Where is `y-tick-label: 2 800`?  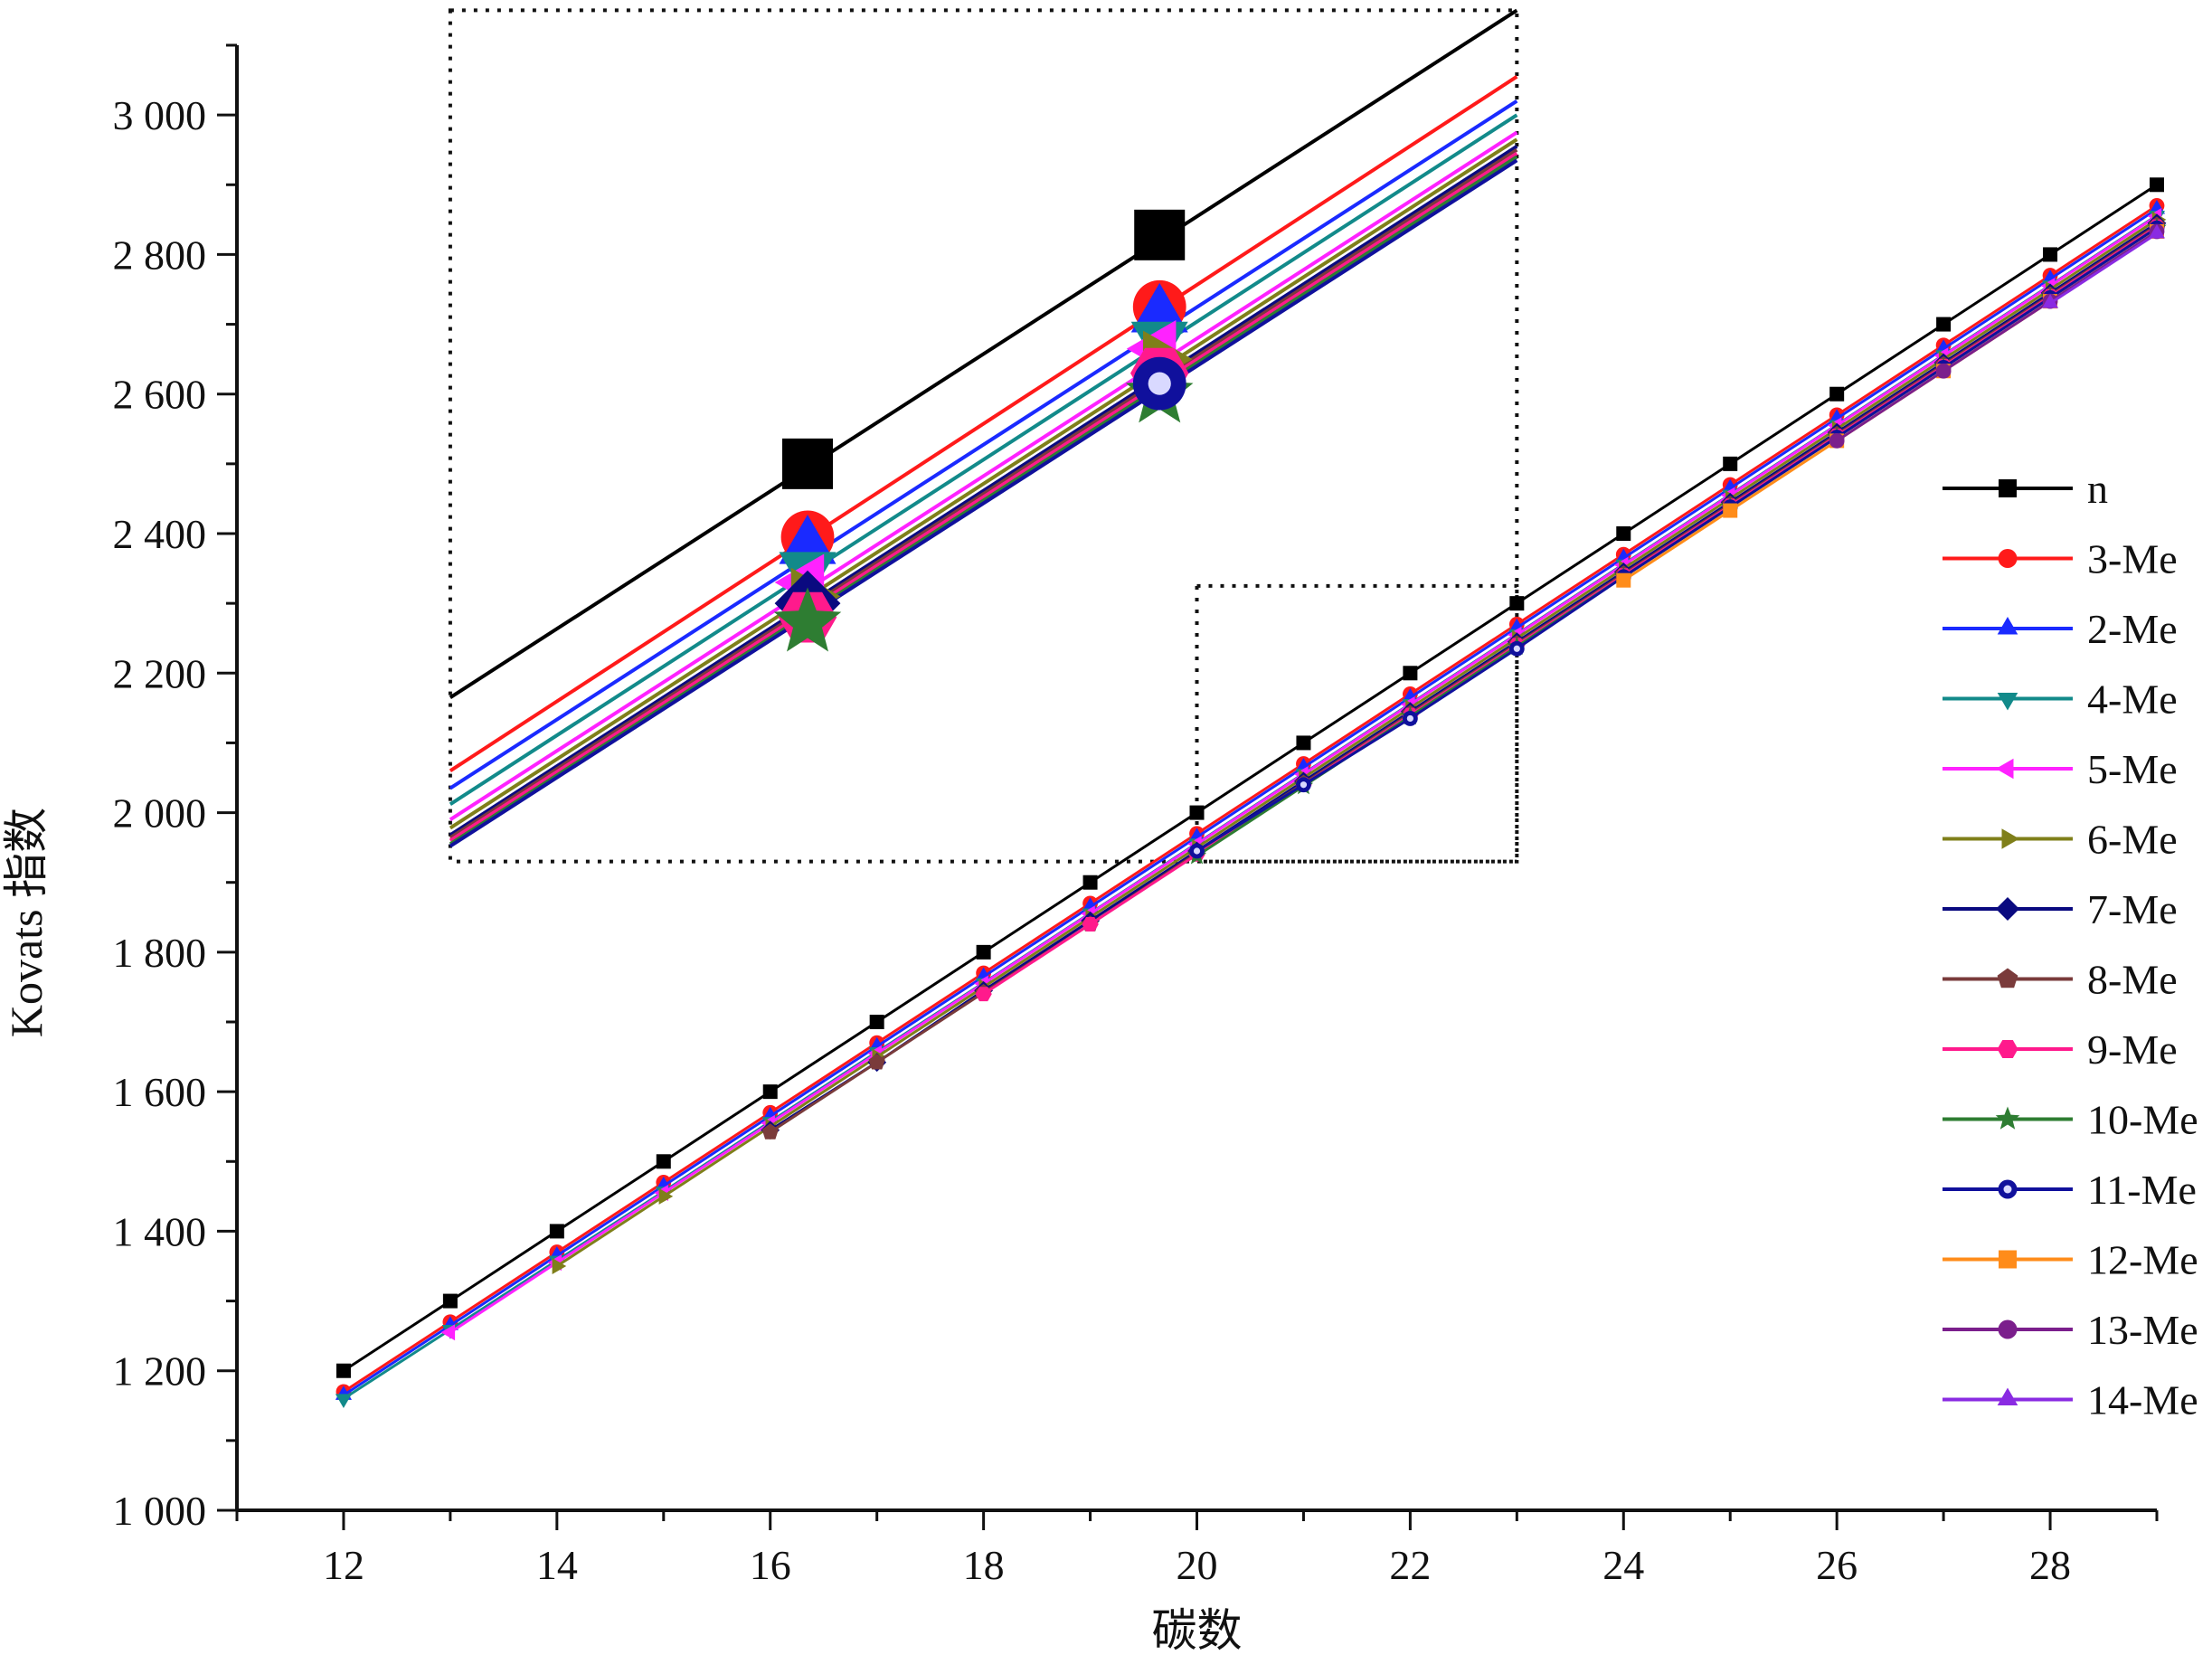 y-tick-label: 2 800 is located at coordinates (160, 255).